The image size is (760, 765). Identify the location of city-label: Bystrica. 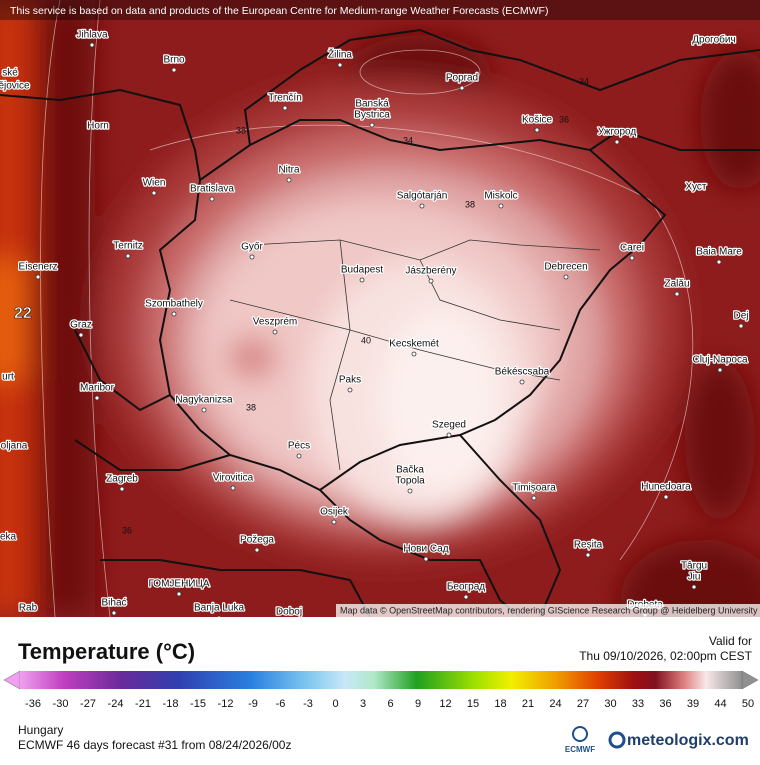
(372, 115).